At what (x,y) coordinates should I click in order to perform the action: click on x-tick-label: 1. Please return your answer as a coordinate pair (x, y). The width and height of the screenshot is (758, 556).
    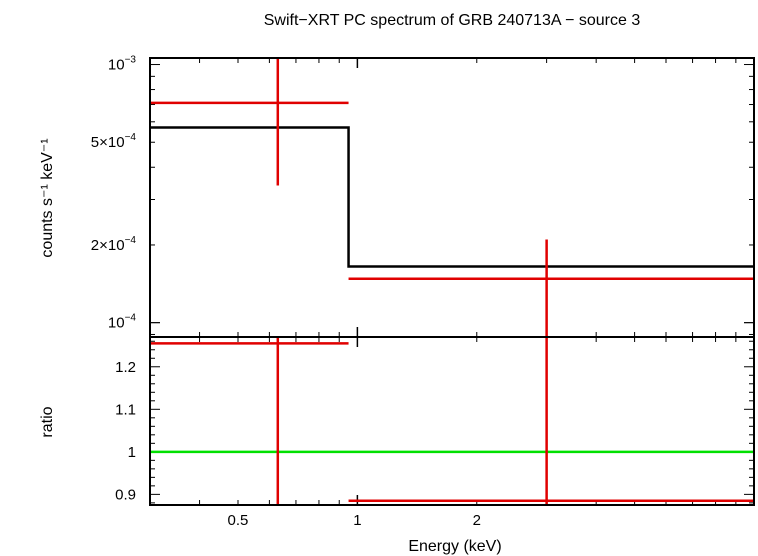
    Looking at the image, I should click on (357, 520).